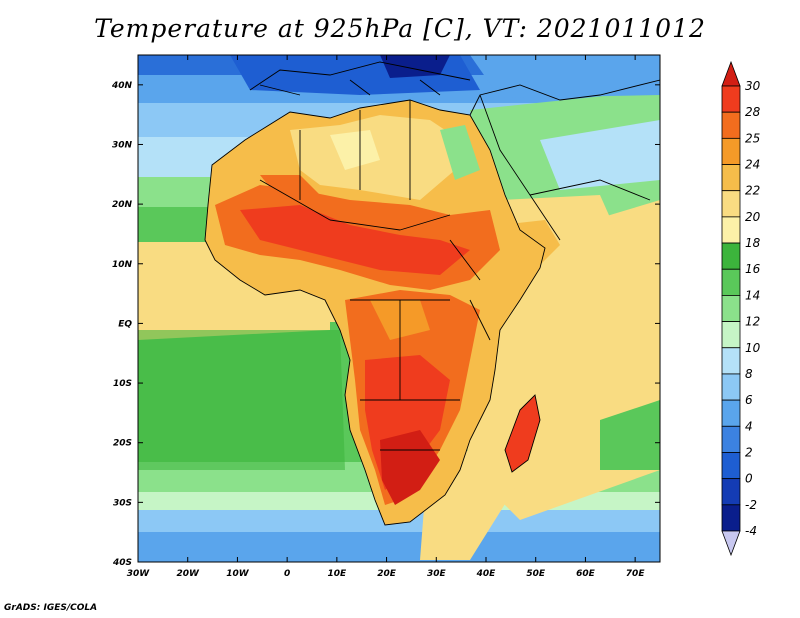  Describe the element at coordinates (522, 433) in the screenshot. I see `madagascar` at that location.